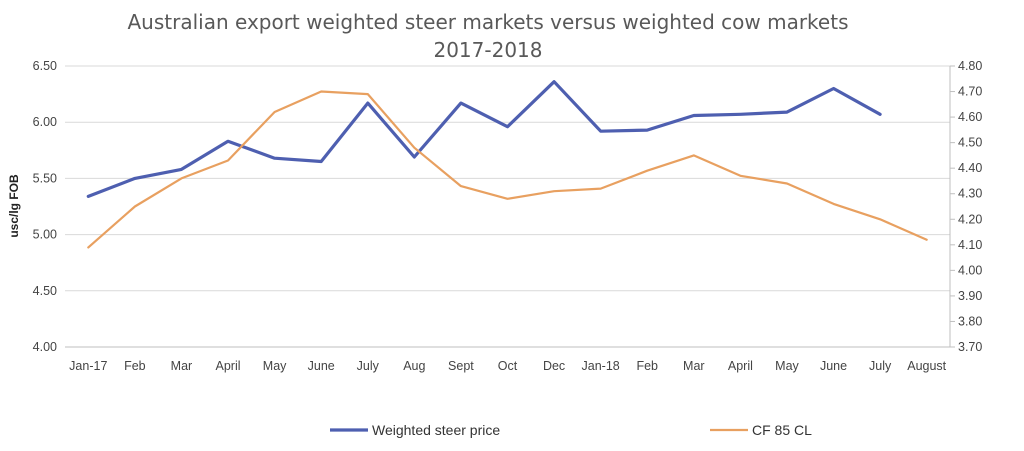  I want to click on x-tick-label: Dec, so click(554, 366).